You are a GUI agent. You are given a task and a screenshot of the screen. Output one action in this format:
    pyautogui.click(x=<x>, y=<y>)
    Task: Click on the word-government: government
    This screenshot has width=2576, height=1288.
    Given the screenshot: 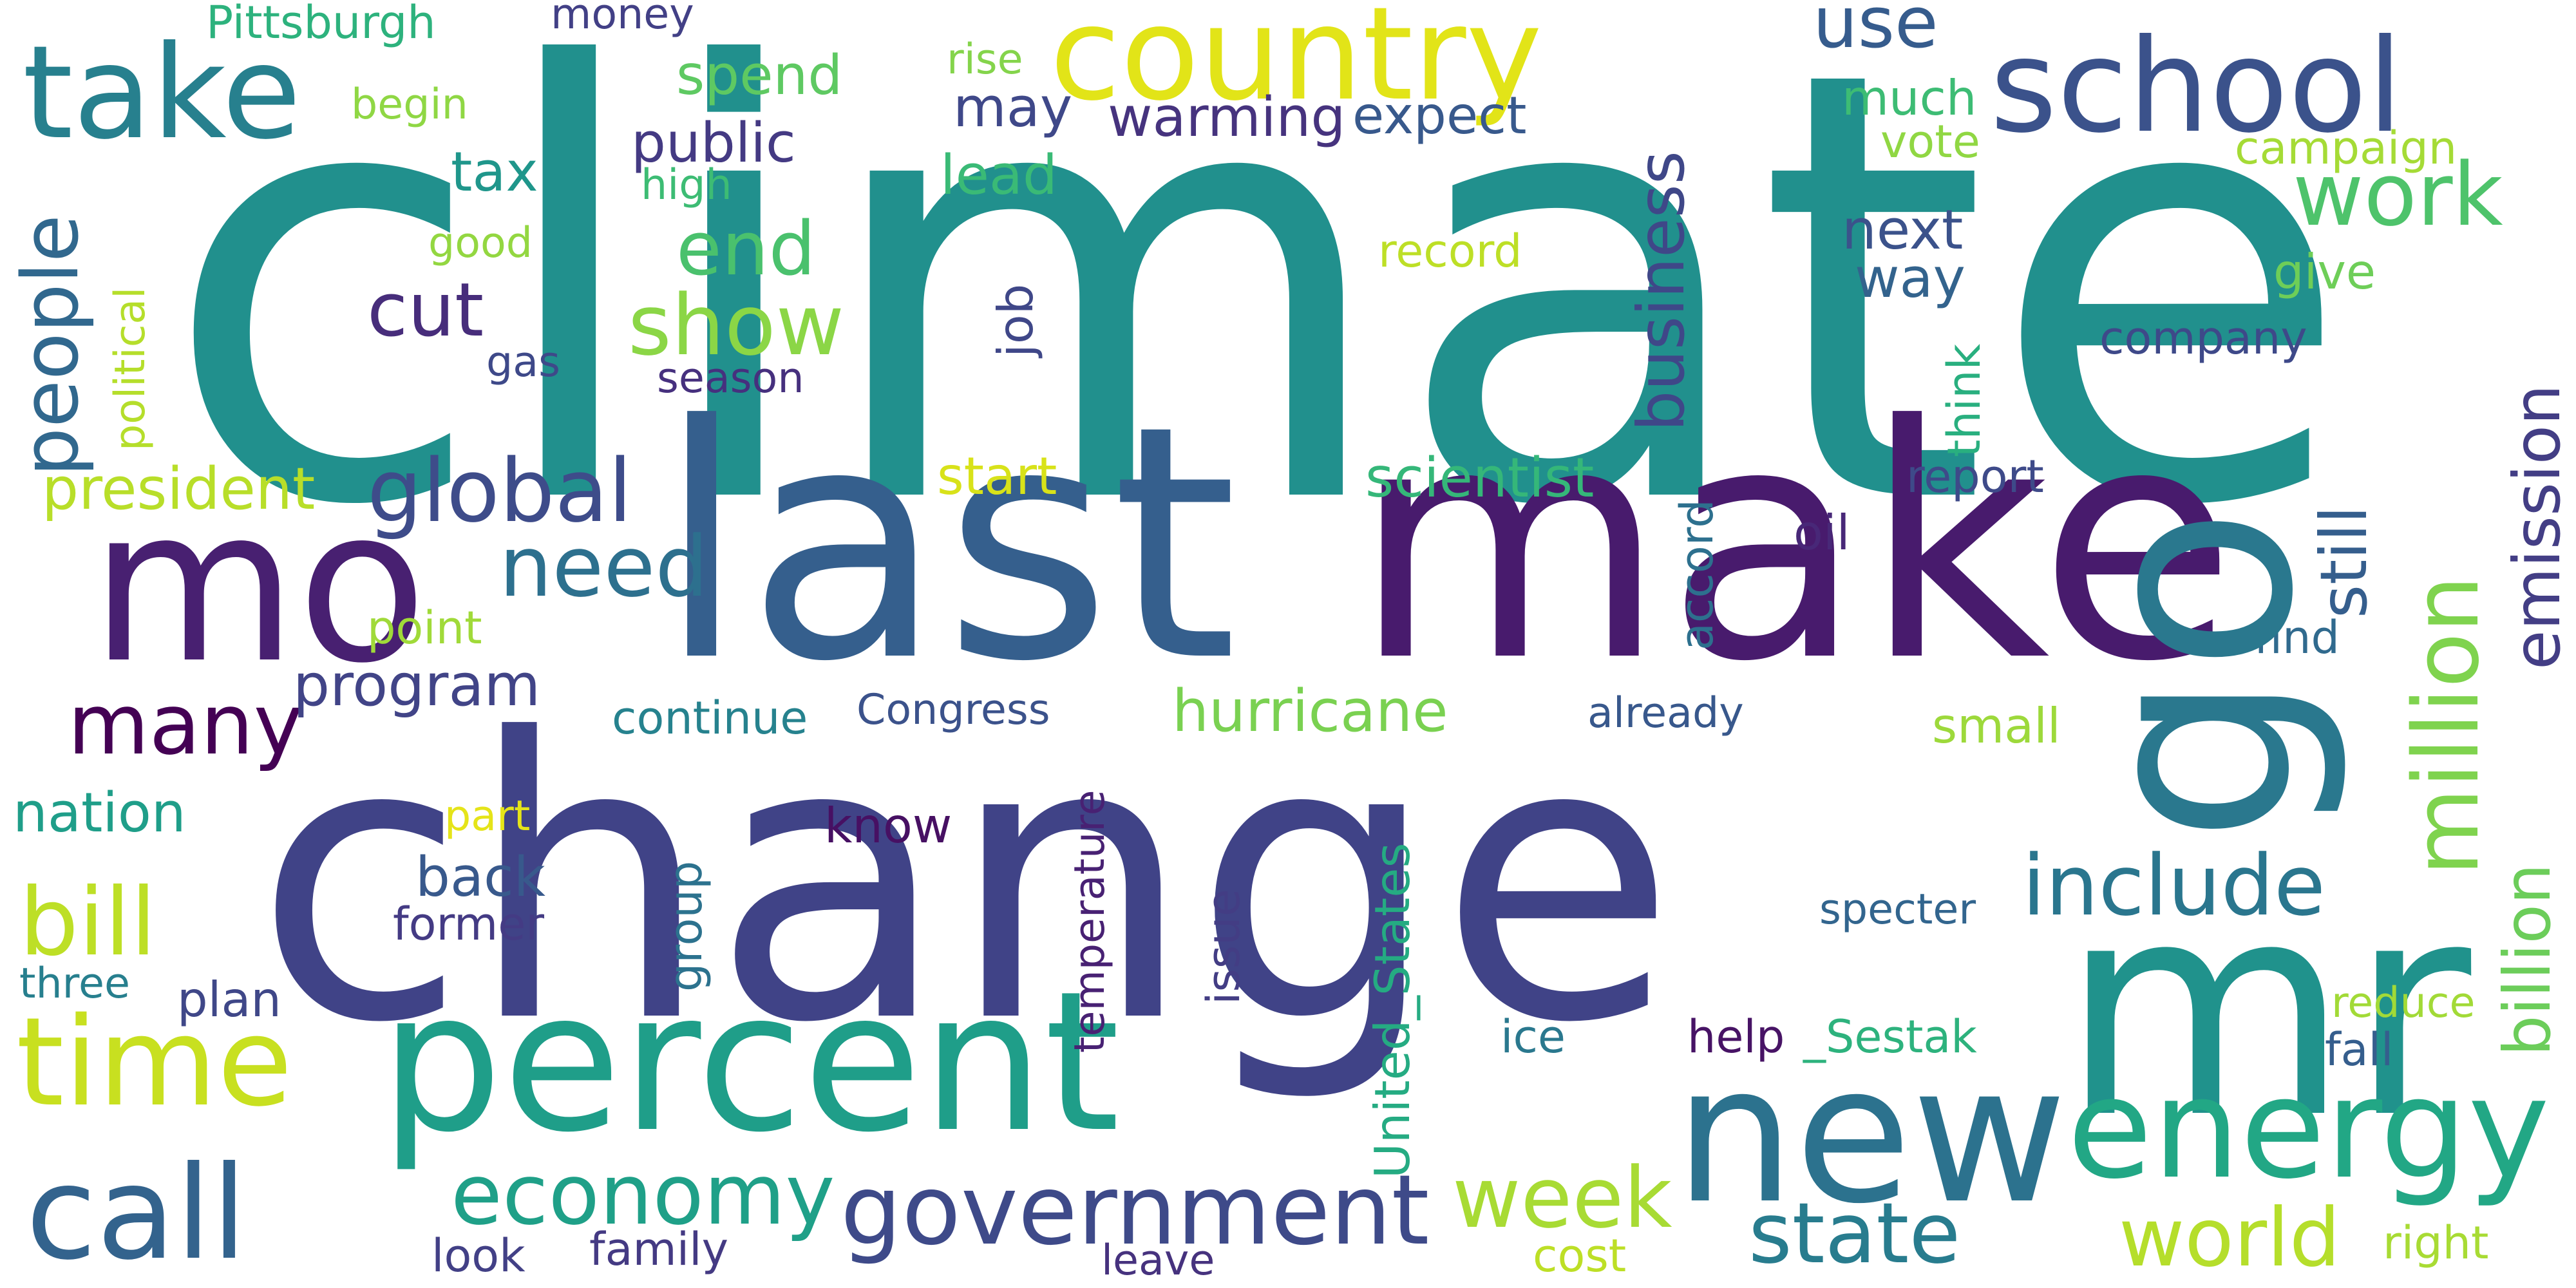 What is the action you would take?
    pyautogui.click(x=1135, y=1211)
    